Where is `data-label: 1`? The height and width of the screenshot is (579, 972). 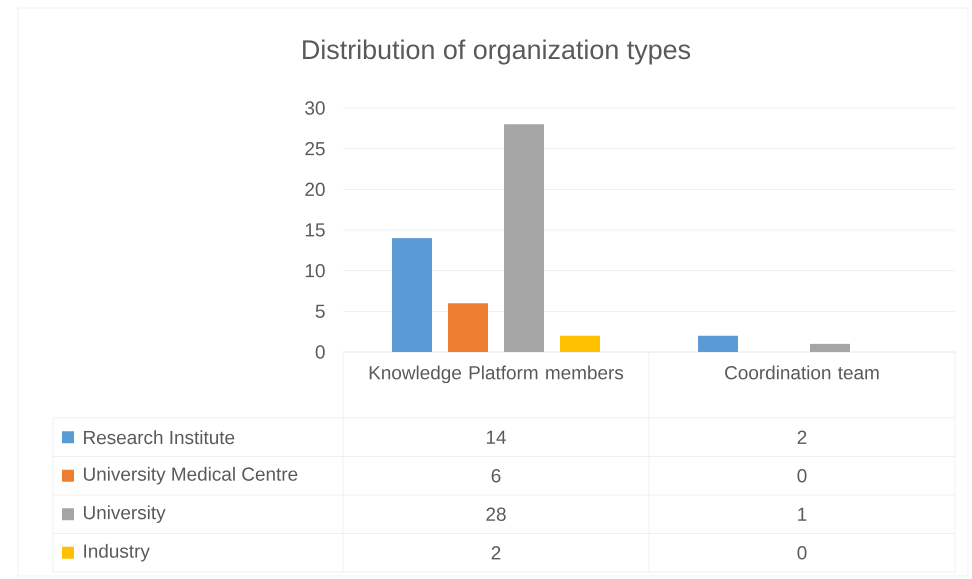 data-label: 1 is located at coordinates (802, 514).